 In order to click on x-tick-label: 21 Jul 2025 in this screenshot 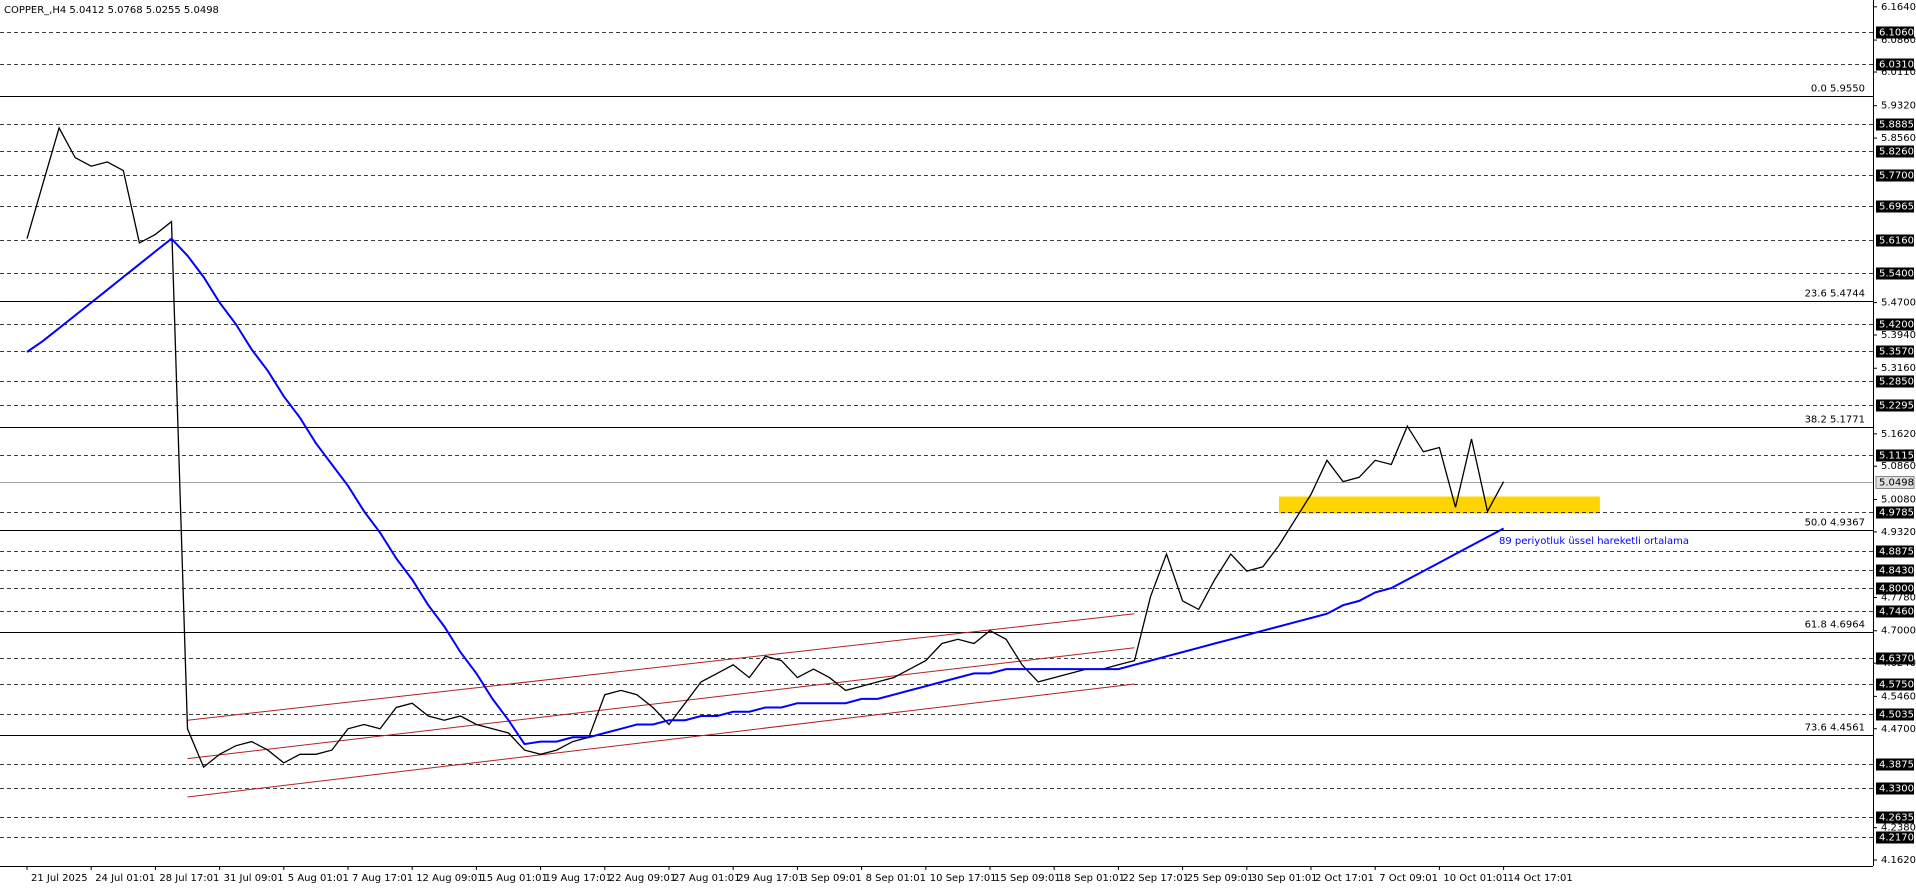, I will do `click(59, 878)`.